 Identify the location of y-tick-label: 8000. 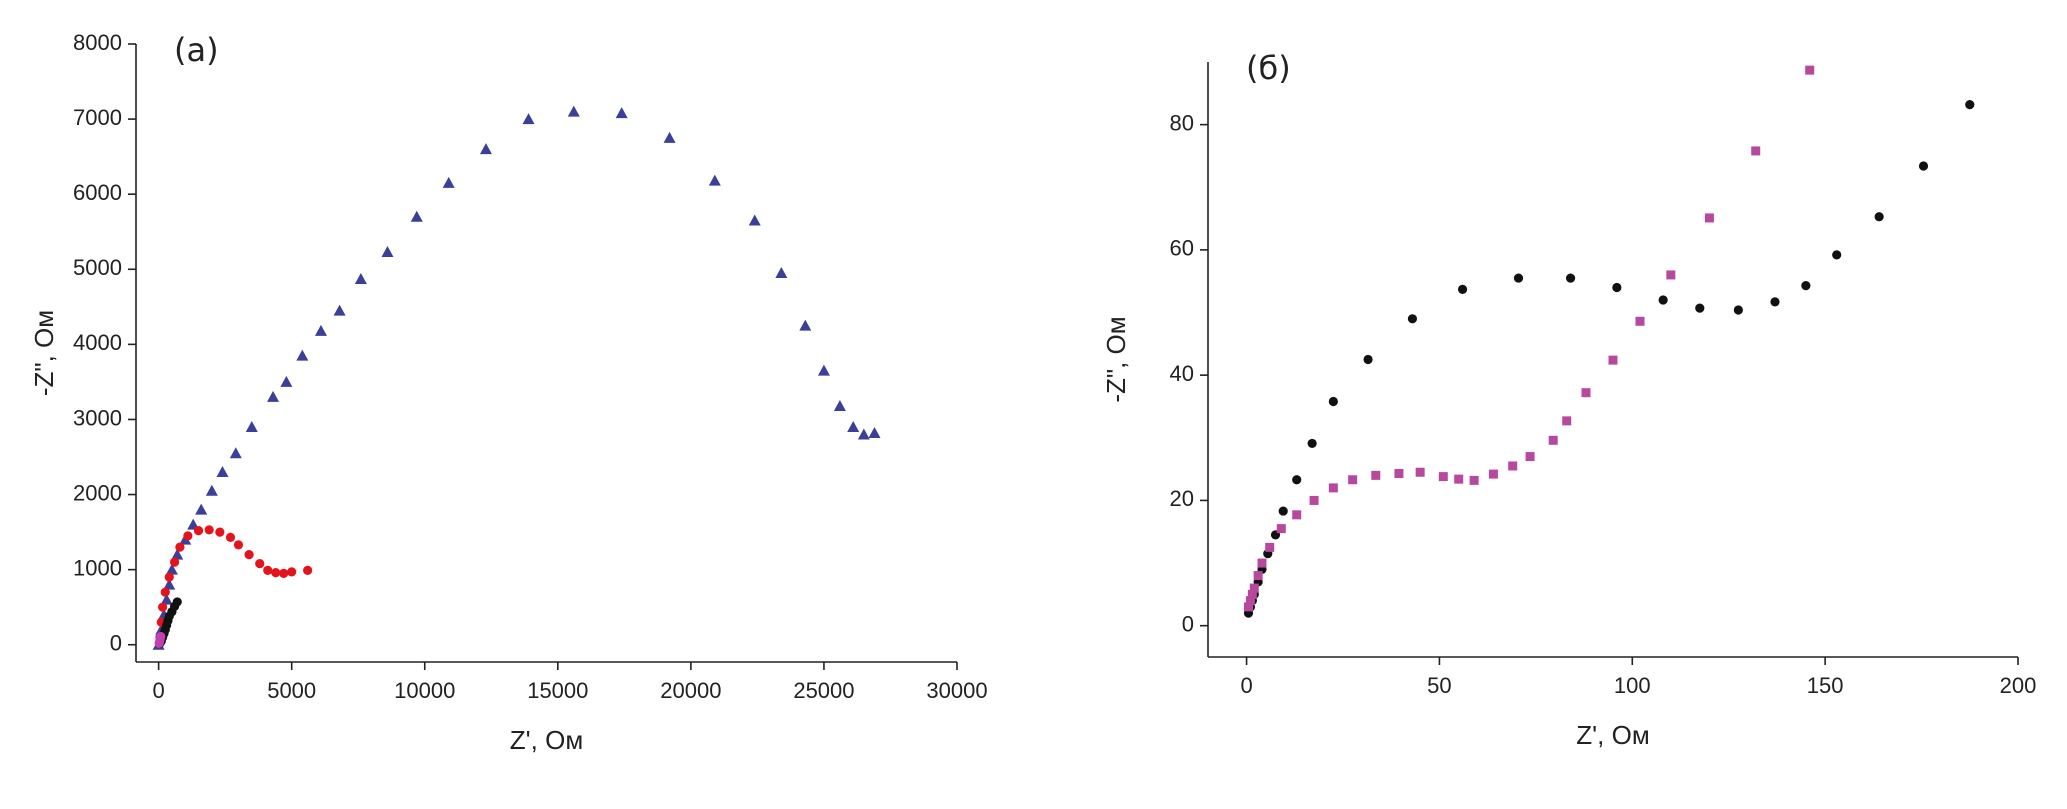
(97, 42).